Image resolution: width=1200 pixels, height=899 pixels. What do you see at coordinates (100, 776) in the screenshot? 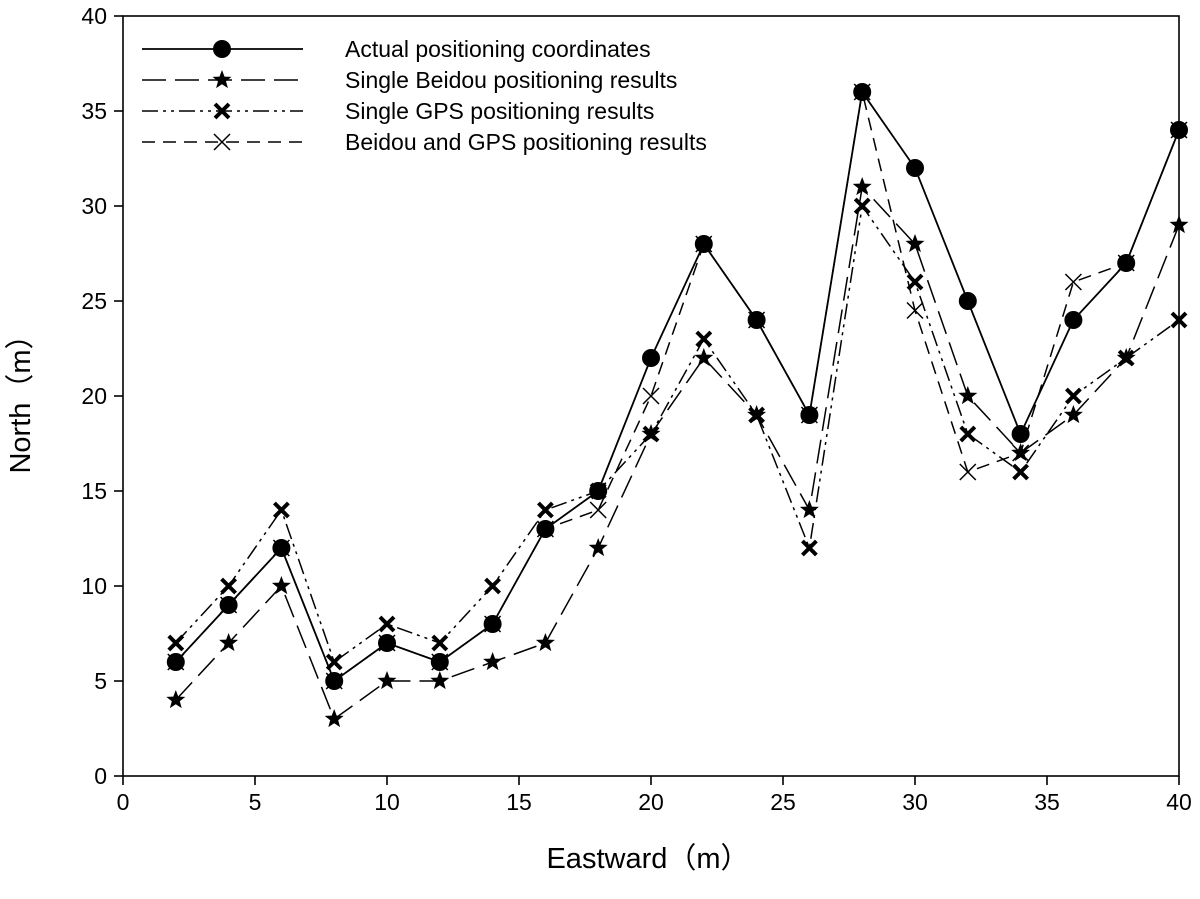
I see `y-tick-label: 0` at bounding box center [100, 776].